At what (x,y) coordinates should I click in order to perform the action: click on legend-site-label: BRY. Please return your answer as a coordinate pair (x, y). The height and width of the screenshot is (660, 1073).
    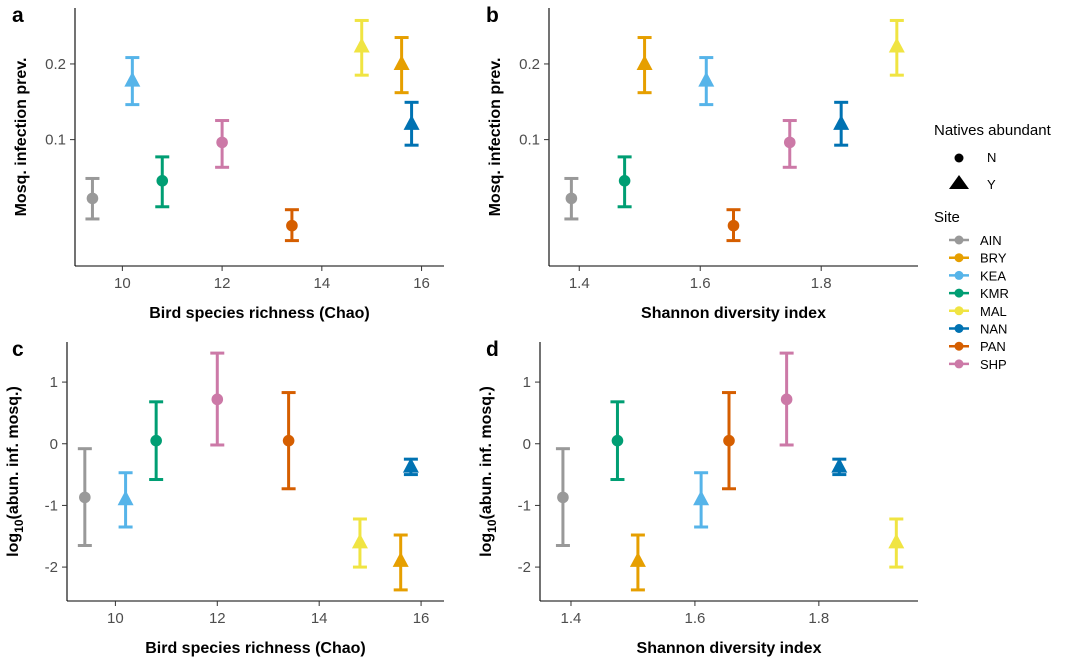
    Looking at the image, I should click on (993, 258).